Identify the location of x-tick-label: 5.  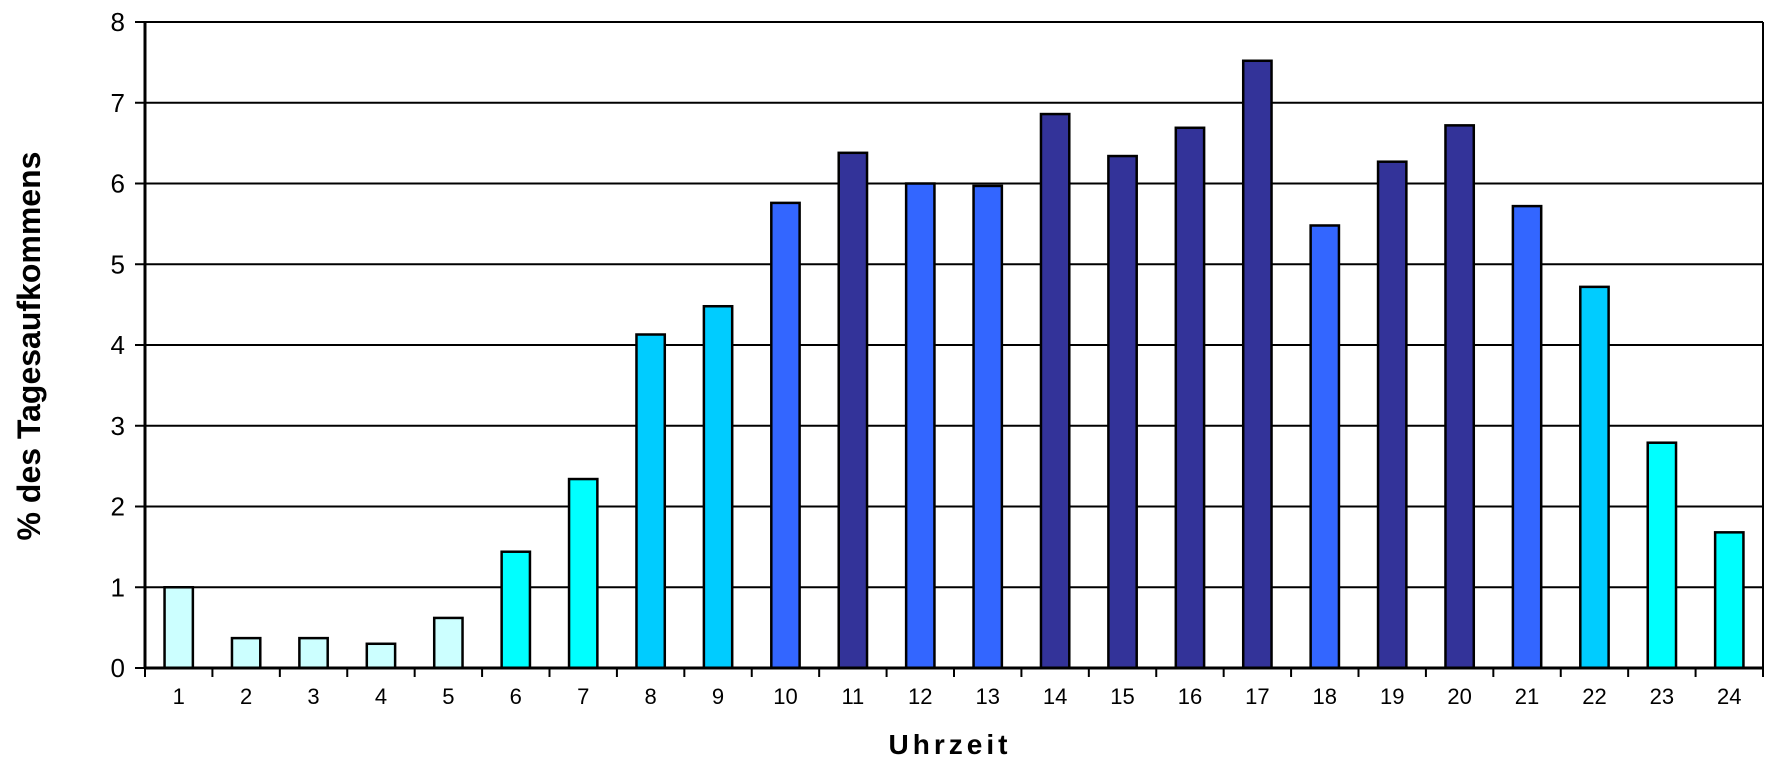
(448, 696).